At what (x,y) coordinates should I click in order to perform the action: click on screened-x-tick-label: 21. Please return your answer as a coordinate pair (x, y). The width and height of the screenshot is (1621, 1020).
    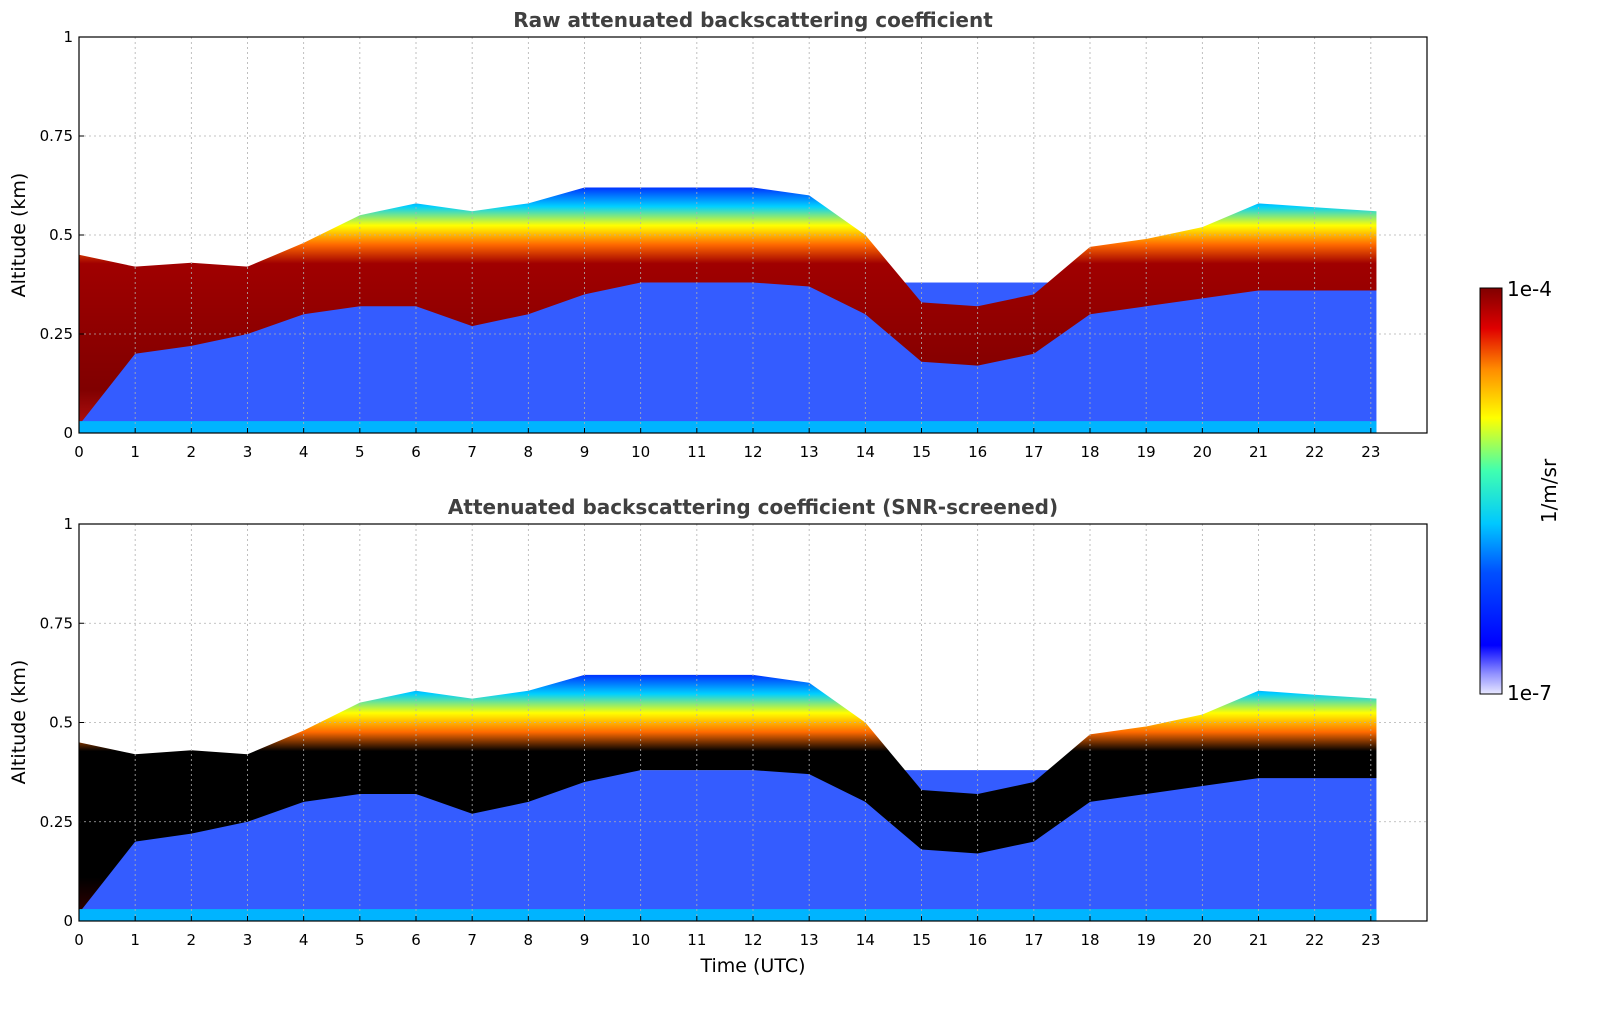
    Looking at the image, I should click on (1258, 940).